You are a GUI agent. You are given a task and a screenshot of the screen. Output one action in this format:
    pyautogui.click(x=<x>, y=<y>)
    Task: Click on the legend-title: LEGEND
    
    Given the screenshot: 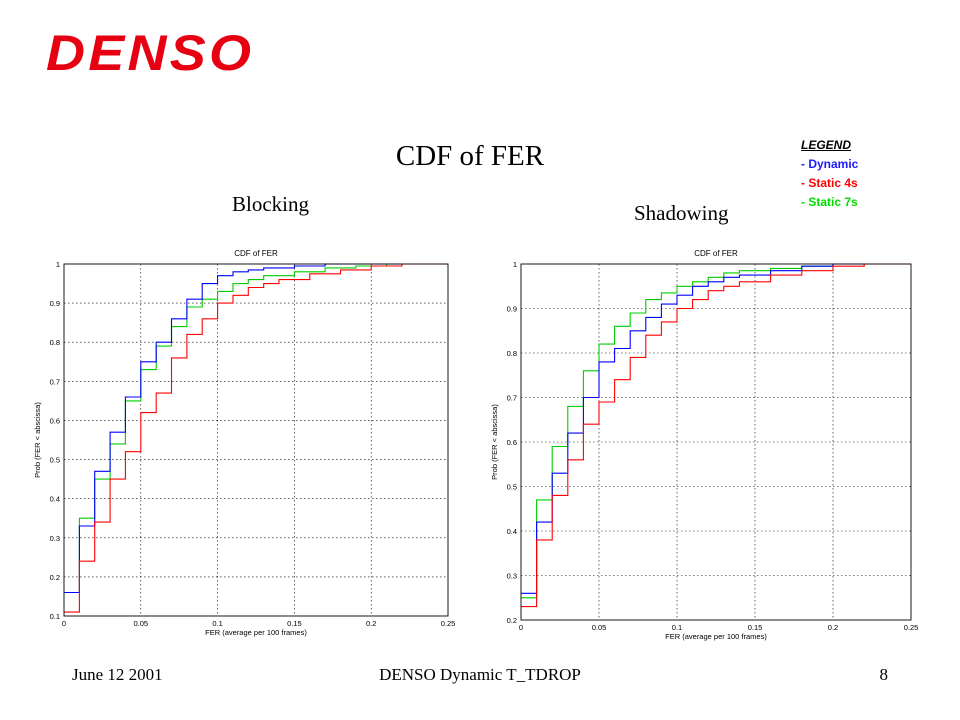 What is the action you would take?
    pyautogui.click(x=826, y=145)
    